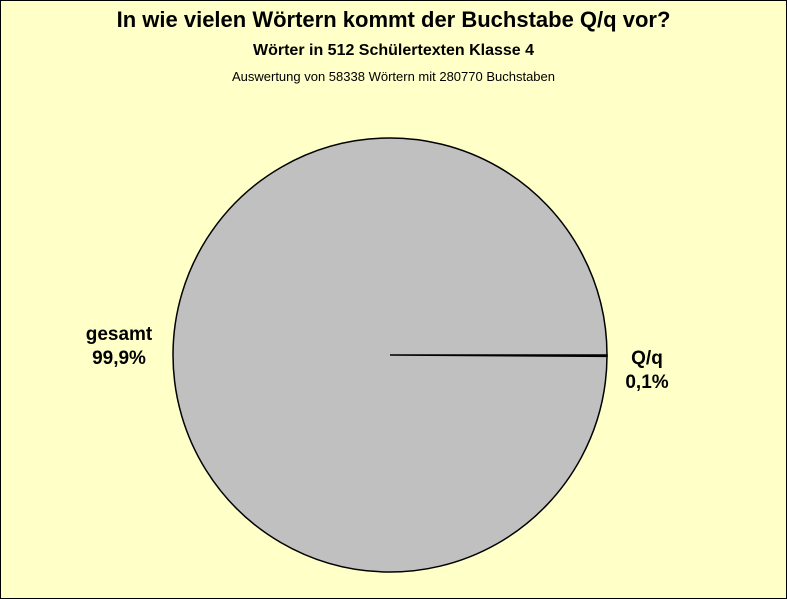  What do you see at coordinates (647, 358) in the screenshot?
I see `slice-label-qq-name: Q/q` at bounding box center [647, 358].